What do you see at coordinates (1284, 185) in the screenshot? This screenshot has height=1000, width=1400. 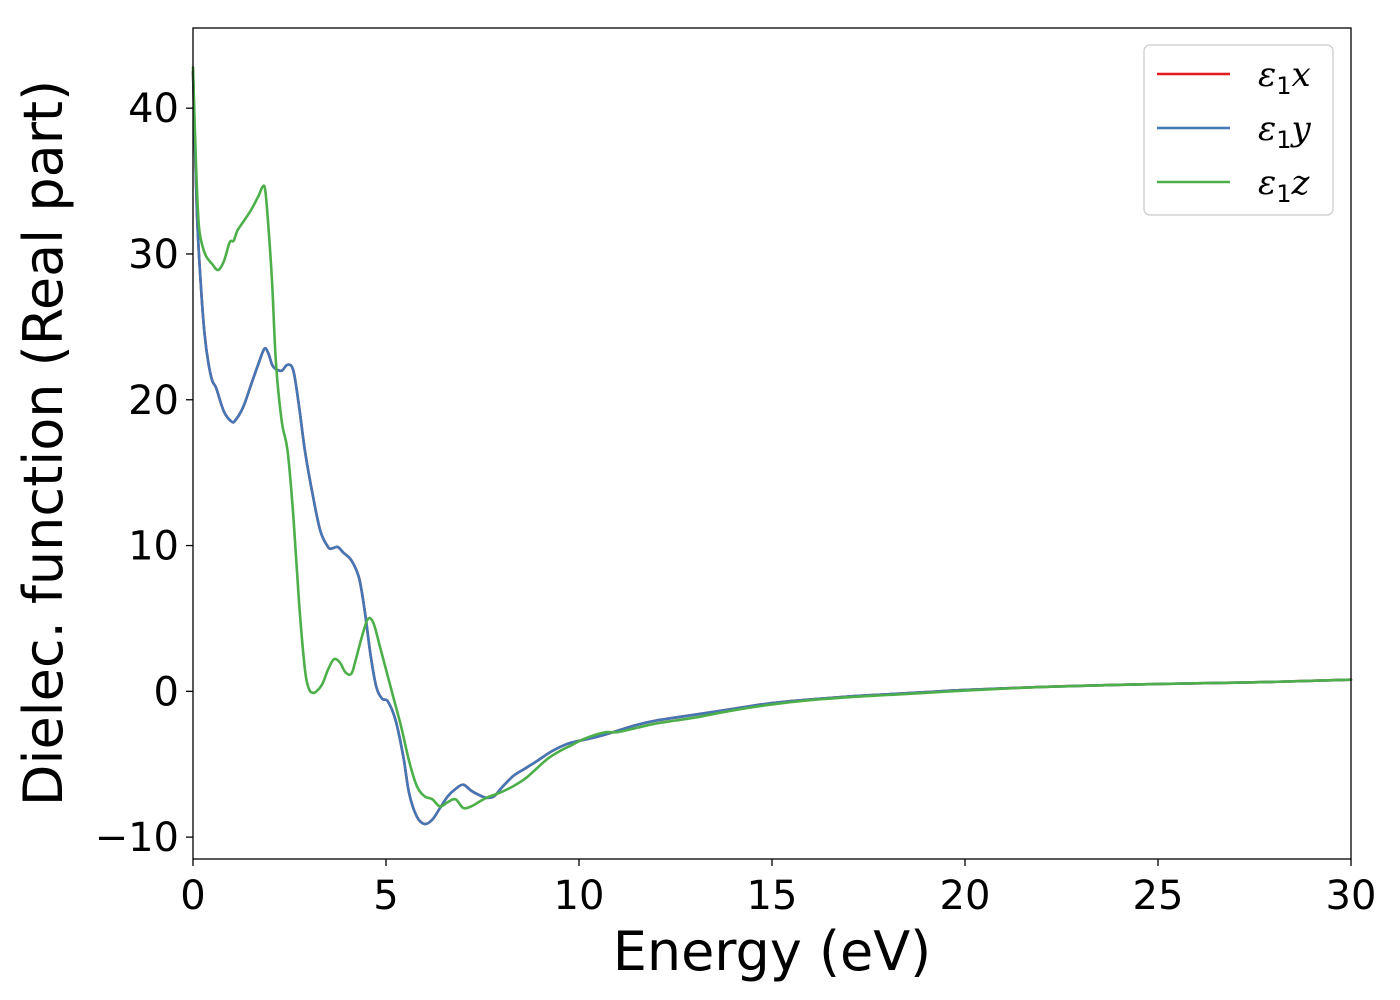 I see `legend-label-z: ε1z` at bounding box center [1284, 185].